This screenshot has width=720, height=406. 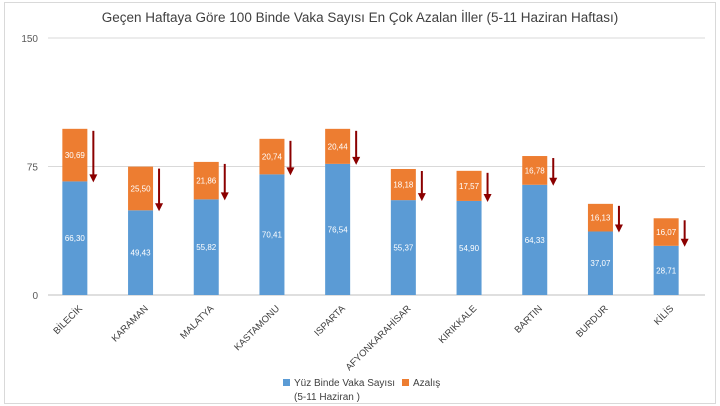 What do you see at coordinates (344, 383) in the screenshot?
I see `legend-label-vaka: Yüz Binde Vaka Sayısı` at bounding box center [344, 383].